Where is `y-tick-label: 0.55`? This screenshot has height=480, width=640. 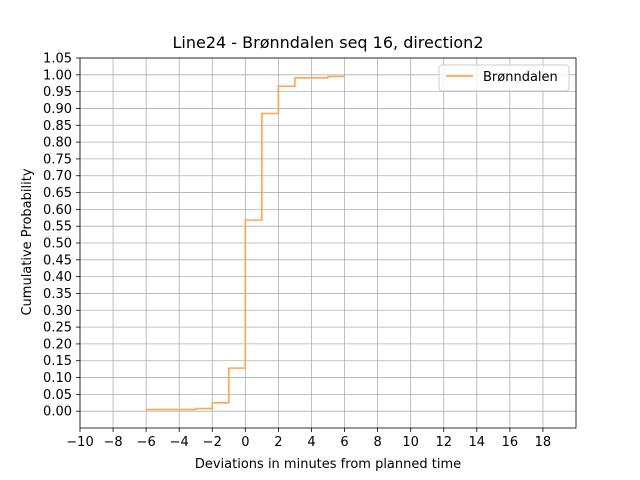
y-tick-label: 0.55 is located at coordinates (57, 227).